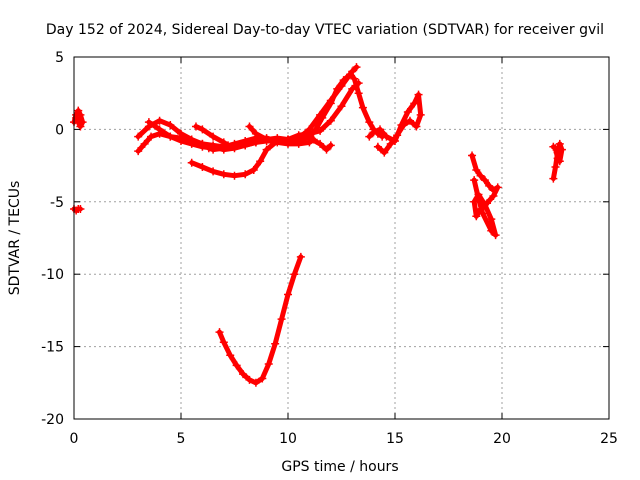 This screenshot has width=640, height=480. Describe the element at coordinates (502, 439) in the screenshot. I see `x-tick-label: 20` at that location.